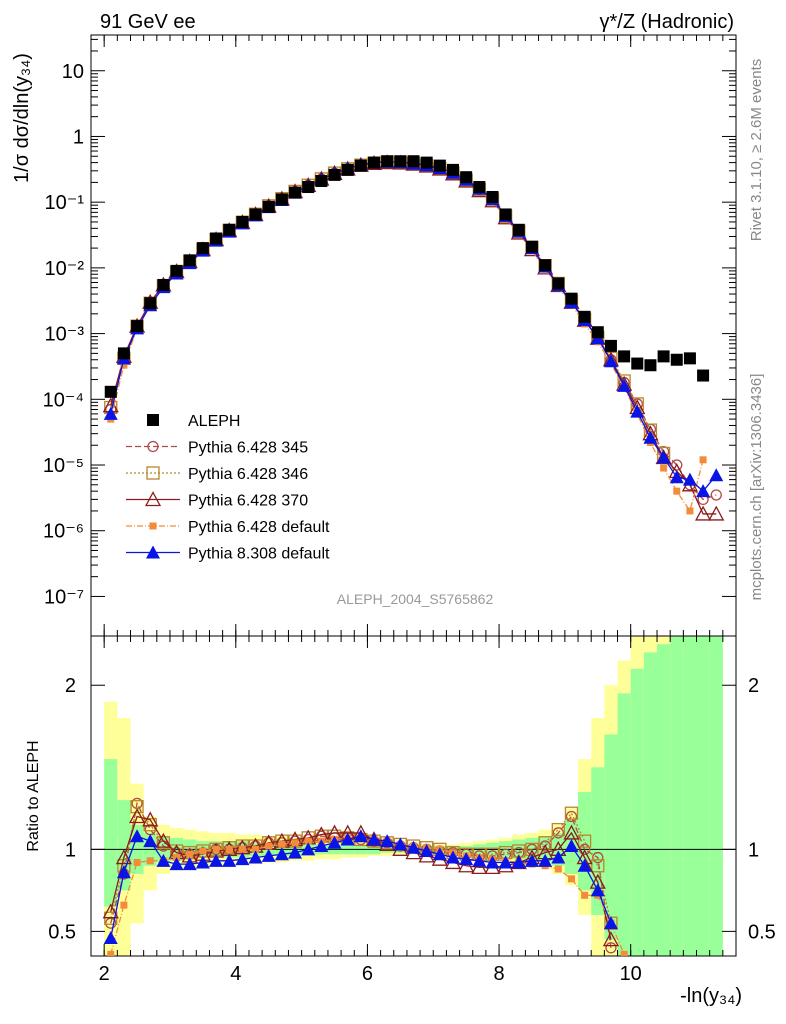  I want to click on y-tick-label: 10⁻², so click(65, 269).